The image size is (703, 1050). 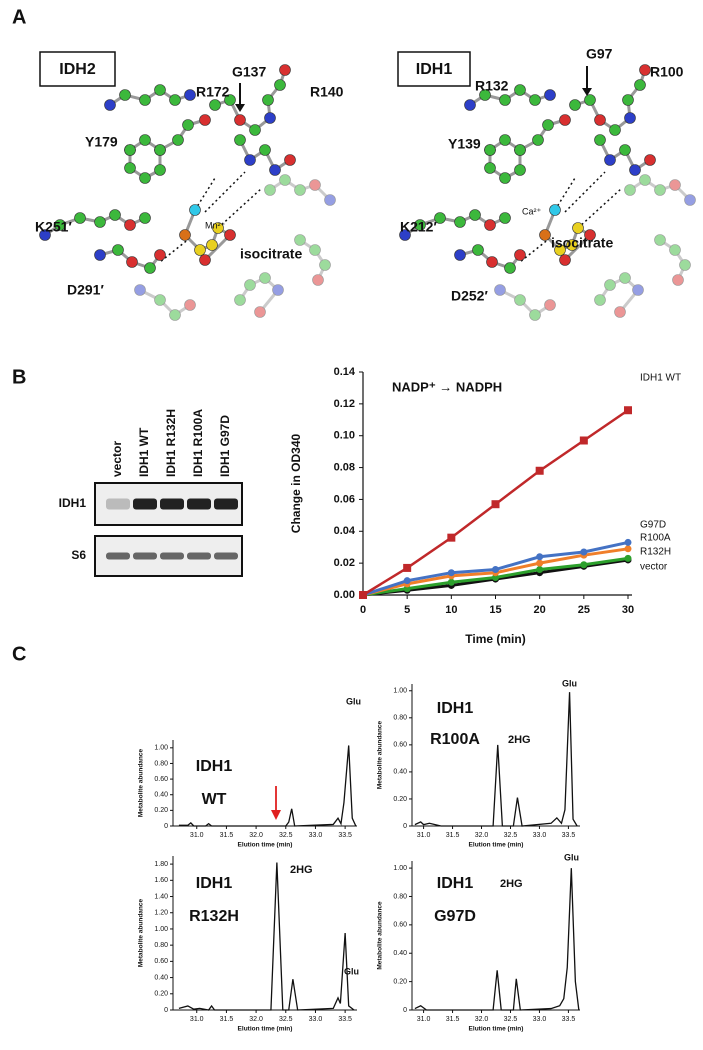 What do you see at coordinates (569, 1019) in the screenshot?
I see `x-tick-label: 33.5` at bounding box center [569, 1019].